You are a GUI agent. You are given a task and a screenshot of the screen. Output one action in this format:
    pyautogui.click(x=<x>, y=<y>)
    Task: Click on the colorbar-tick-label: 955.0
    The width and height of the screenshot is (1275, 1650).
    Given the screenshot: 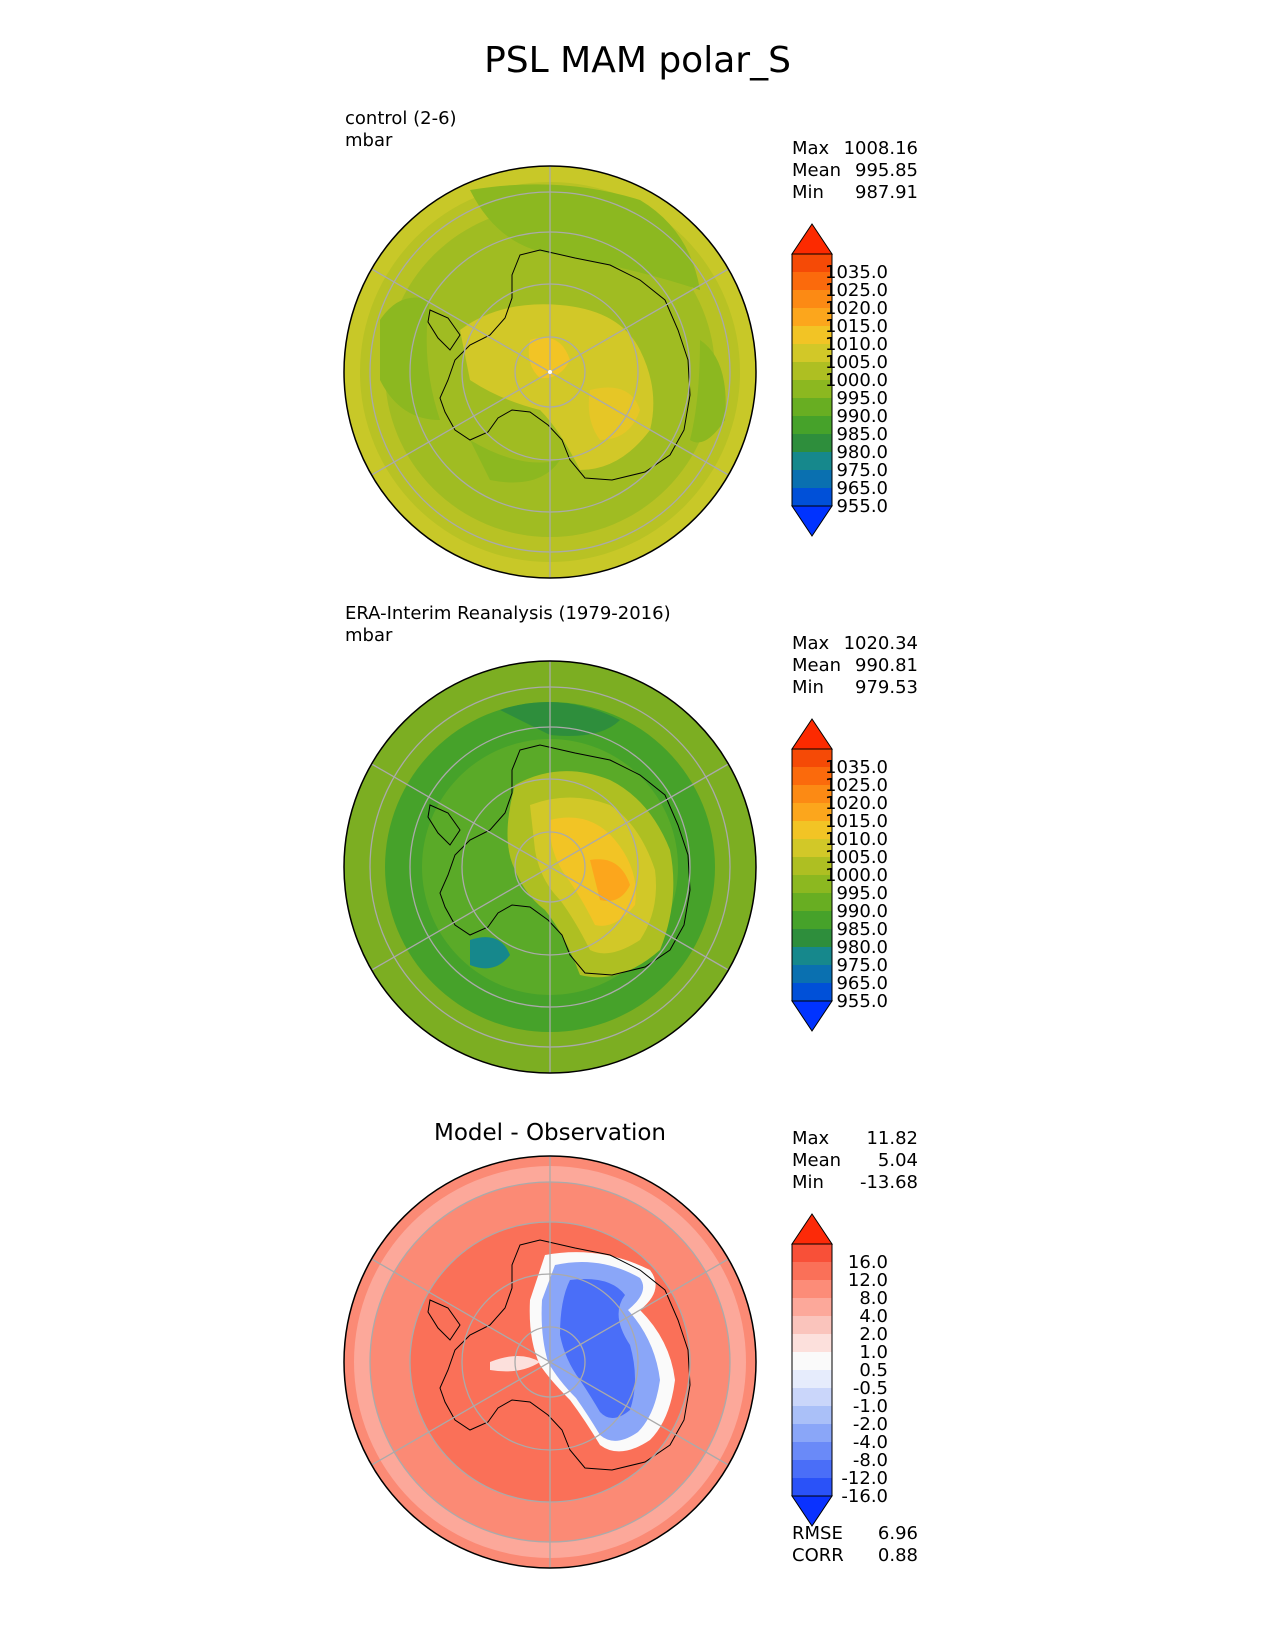 What is the action you would take?
    pyautogui.click(x=862, y=1001)
    